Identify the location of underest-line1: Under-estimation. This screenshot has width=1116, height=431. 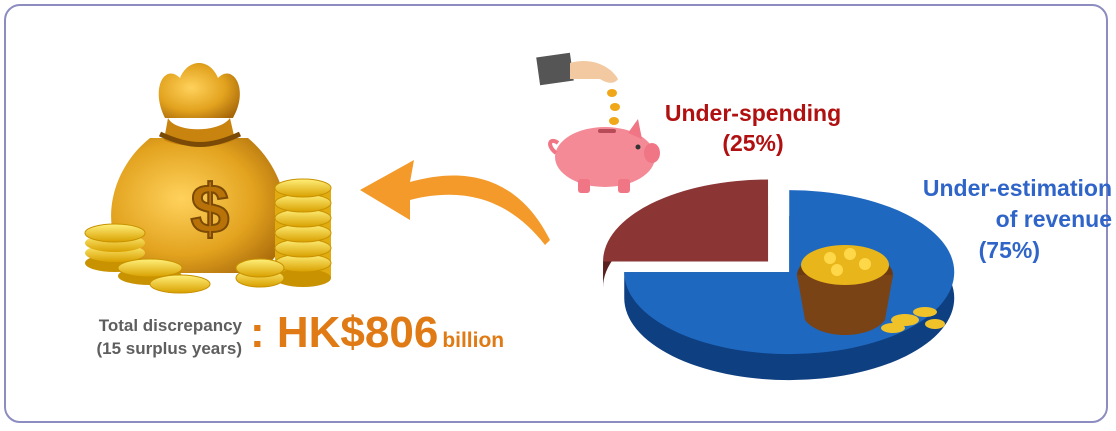
(1017, 188).